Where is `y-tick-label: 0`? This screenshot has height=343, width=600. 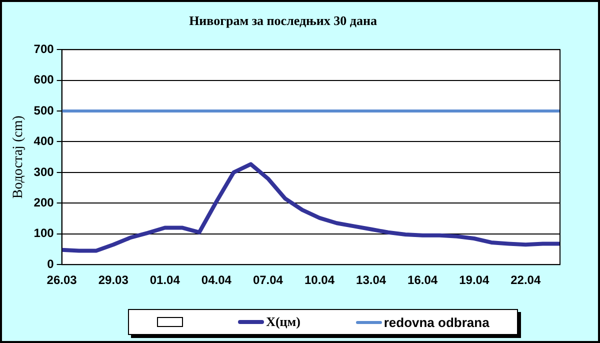 y-tick-label: 0 is located at coordinates (50, 263).